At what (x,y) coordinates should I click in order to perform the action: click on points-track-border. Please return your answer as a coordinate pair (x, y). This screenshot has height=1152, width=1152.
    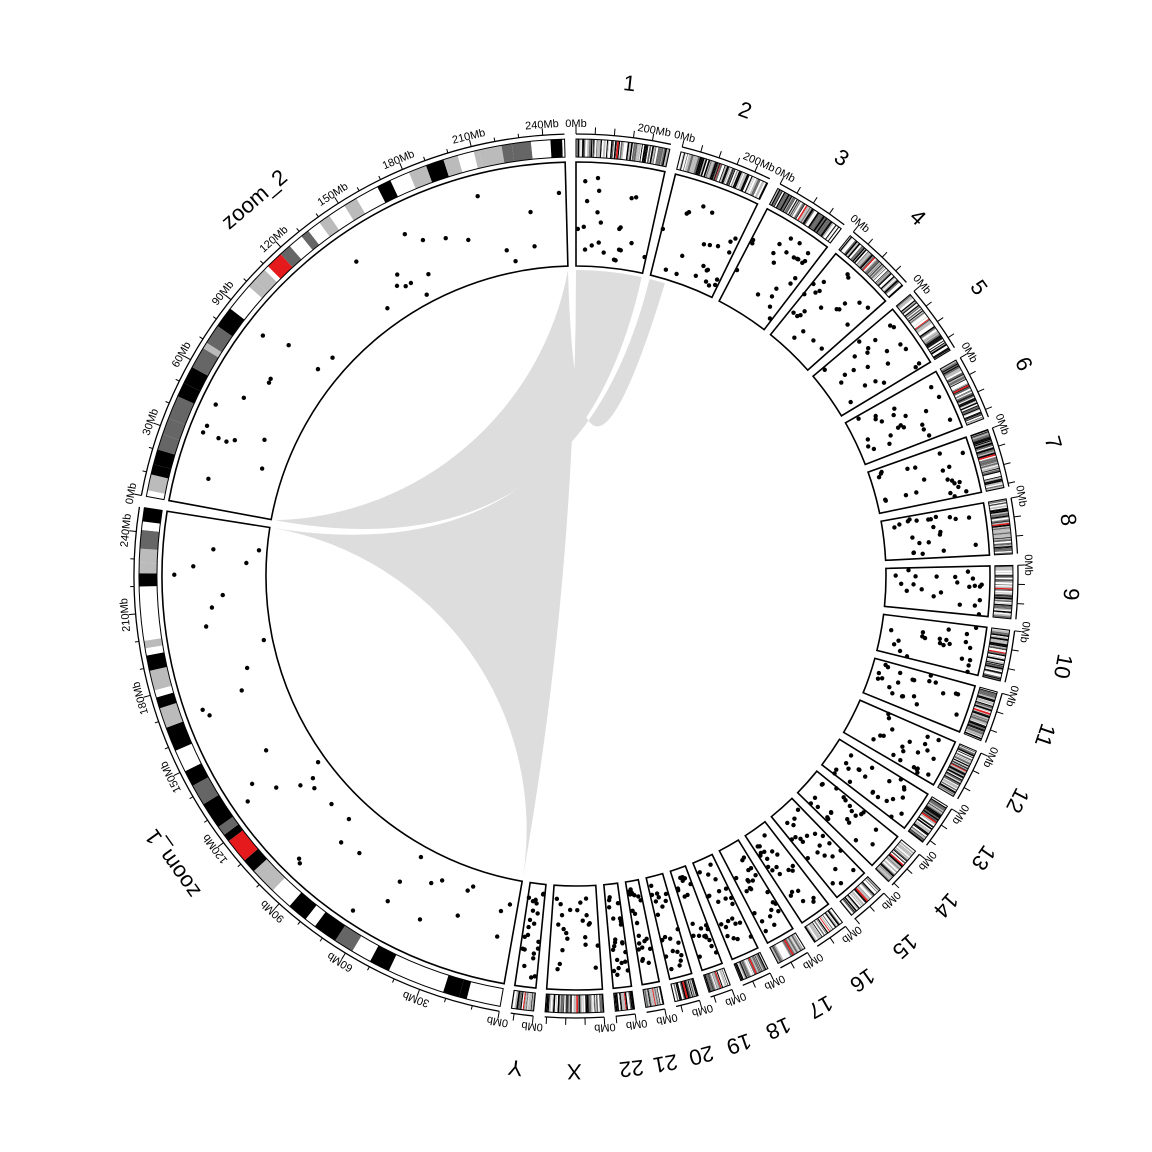
    Looking at the image, I should click on (725, 907).